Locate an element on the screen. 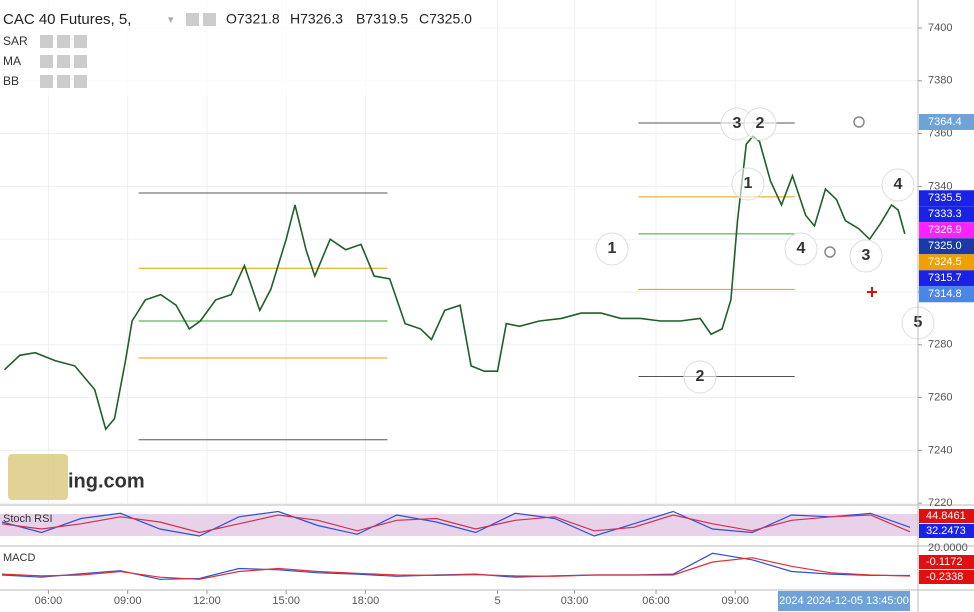  x-tick-label: 15:00 is located at coordinates (286, 601).